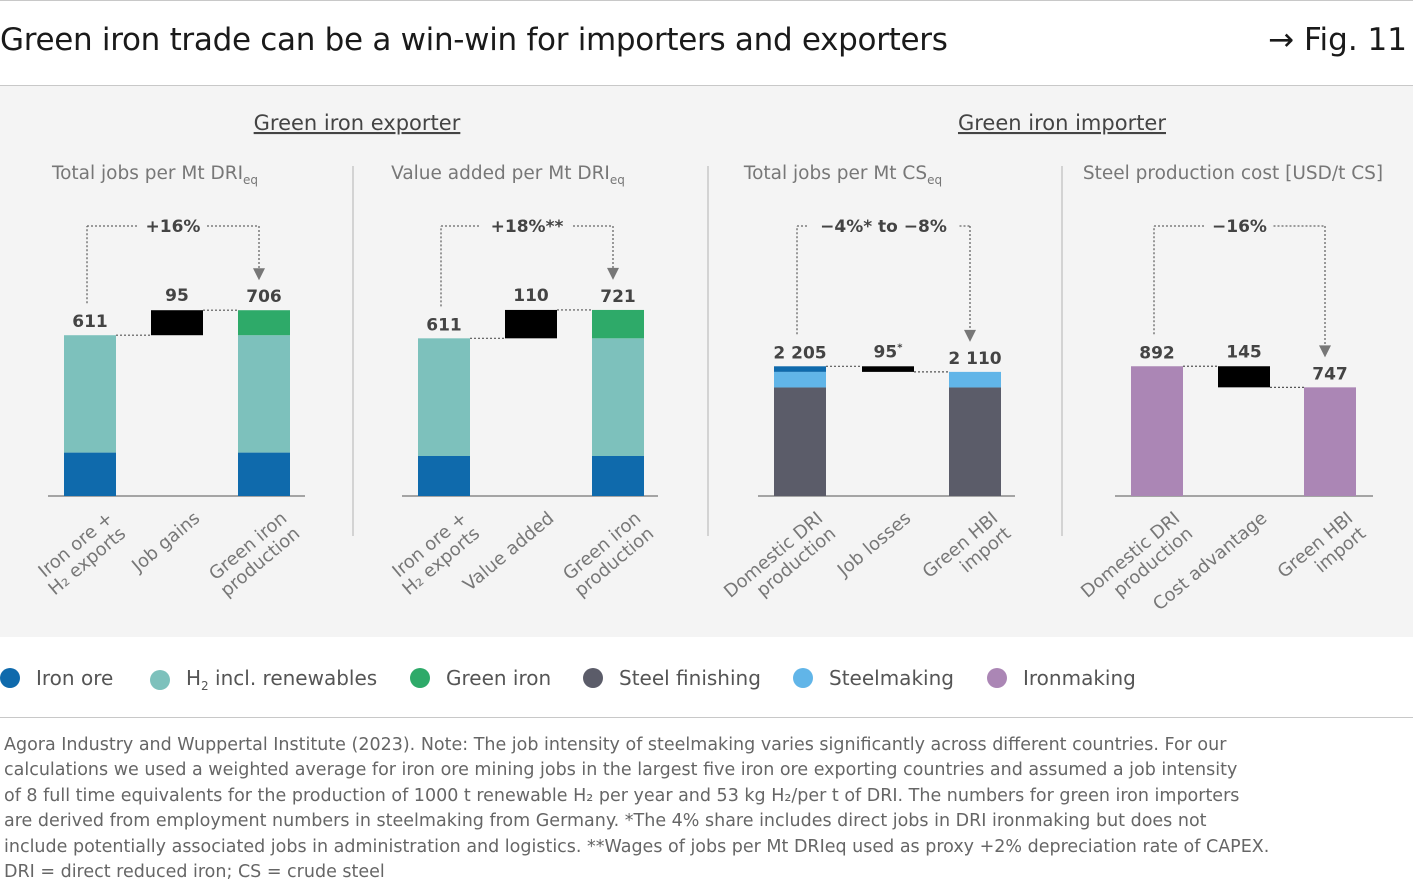 The image size is (1413, 894). I want to click on legend-label: Steelmaking, so click(891, 678).